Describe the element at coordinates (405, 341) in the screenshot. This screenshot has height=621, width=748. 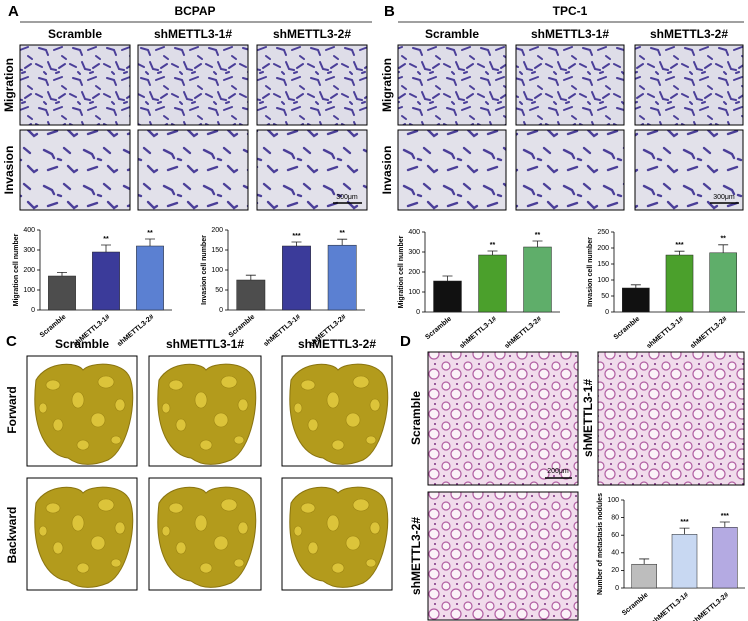
I see `panel-letter: D` at that location.